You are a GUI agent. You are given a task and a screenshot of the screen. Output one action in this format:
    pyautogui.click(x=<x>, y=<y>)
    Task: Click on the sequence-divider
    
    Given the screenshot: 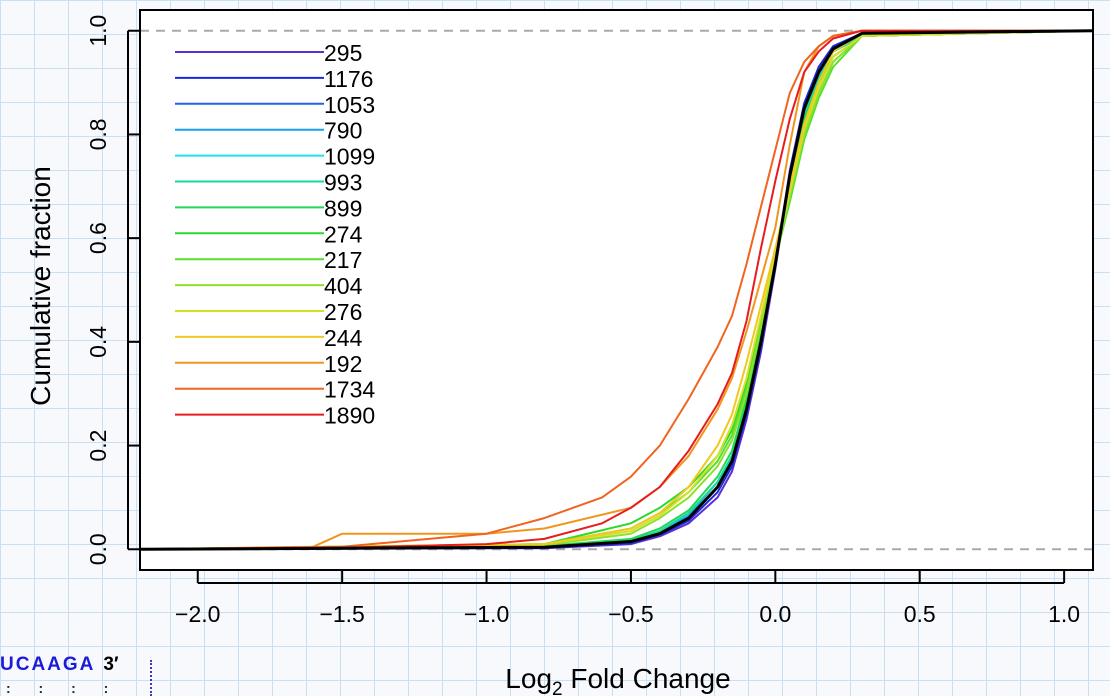 What is the action you would take?
    pyautogui.click(x=151, y=678)
    